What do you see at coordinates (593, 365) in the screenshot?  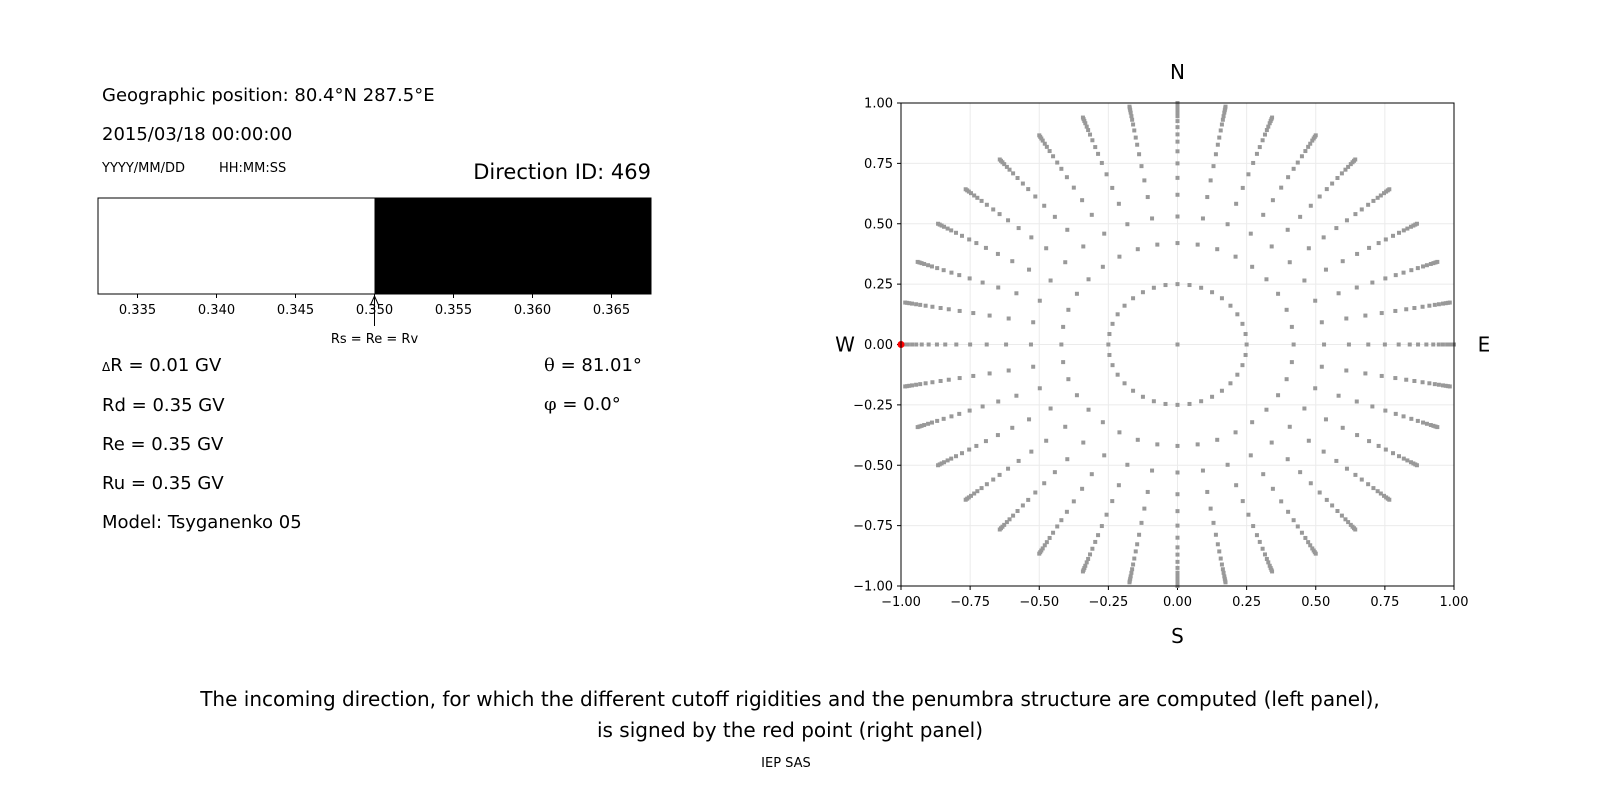 I see `theta: θ = 81.01°` at bounding box center [593, 365].